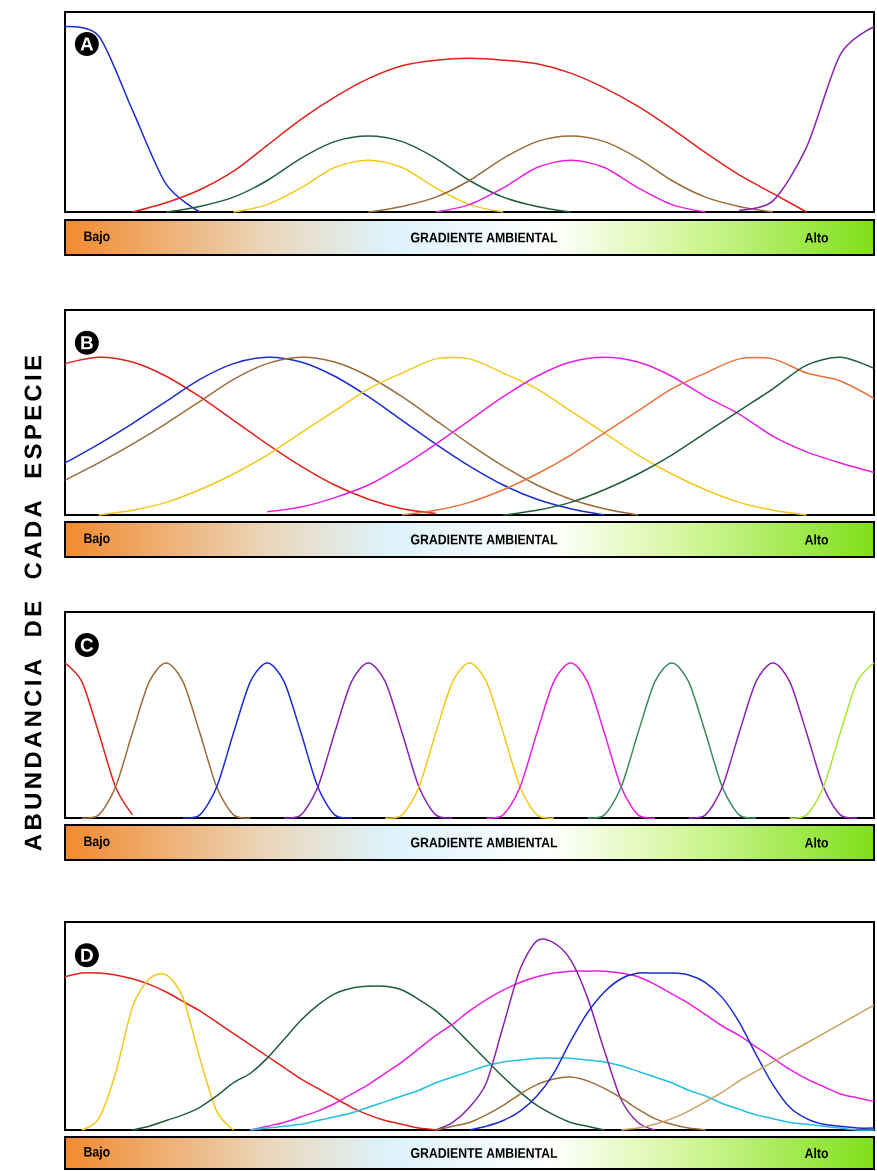 This screenshot has width=877, height=1171. I want to click on y-axis-title: ABUNDANCIA DE CADA ESPECIE, so click(33, 603).